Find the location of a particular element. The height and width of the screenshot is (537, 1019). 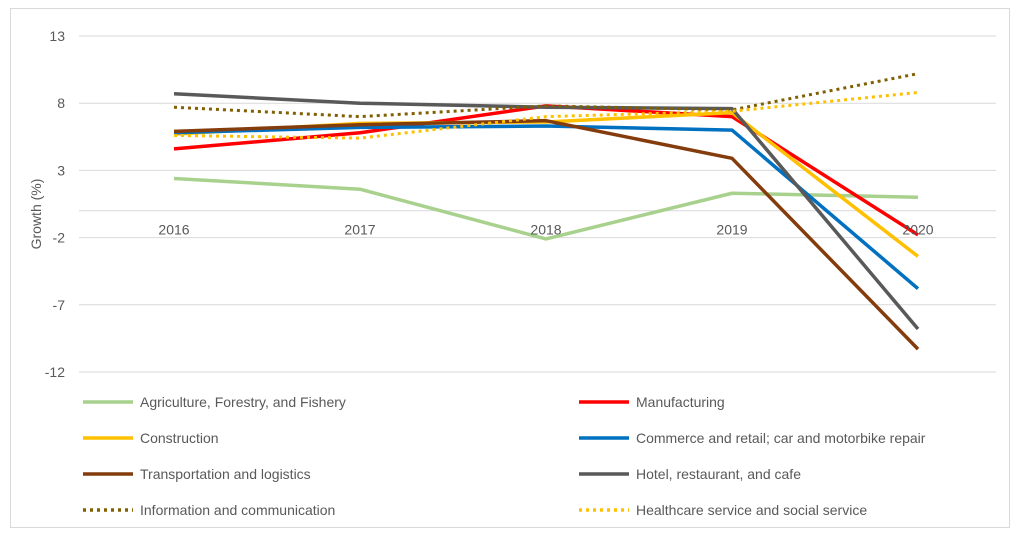

legend-label: Manufacturing is located at coordinates (680, 402).